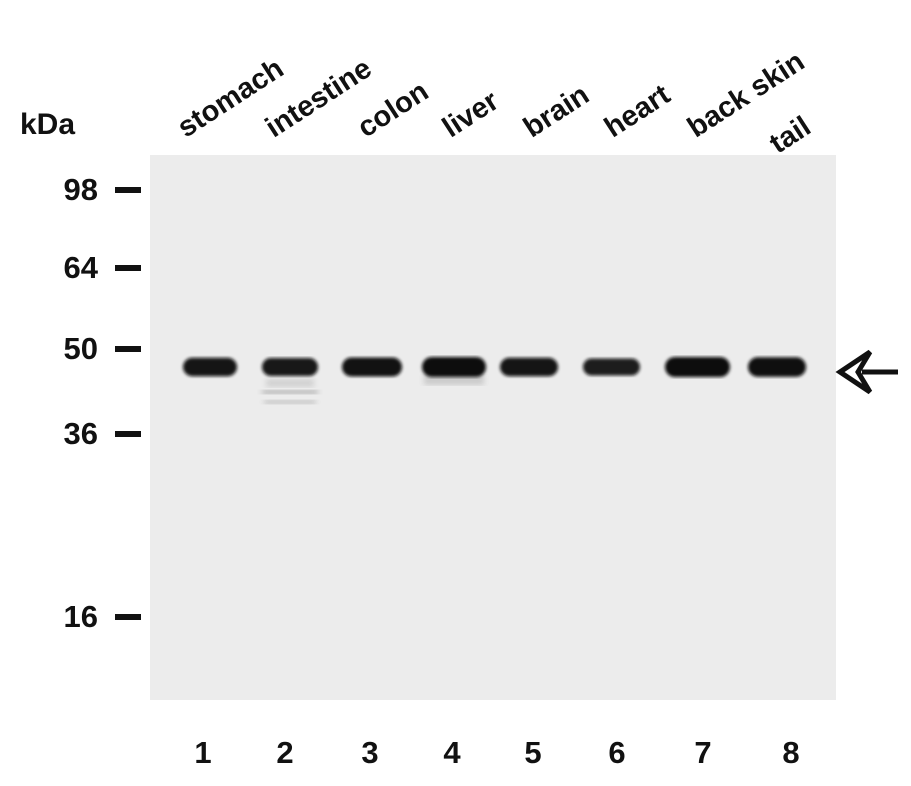 The width and height of the screenshot is (911, 786). I want to click on marker-label-64: 64, so click(80, 267).